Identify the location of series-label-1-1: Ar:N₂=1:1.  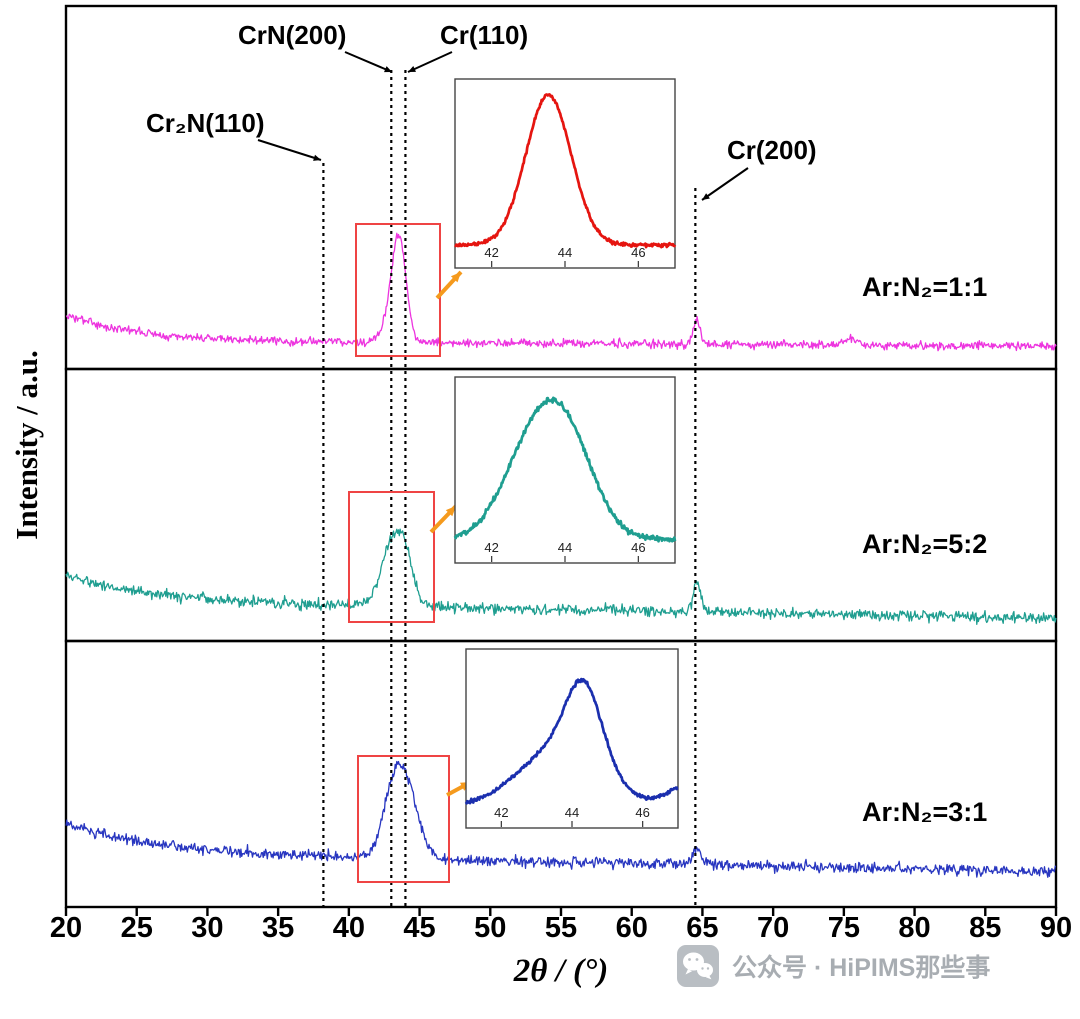
(925, 287).